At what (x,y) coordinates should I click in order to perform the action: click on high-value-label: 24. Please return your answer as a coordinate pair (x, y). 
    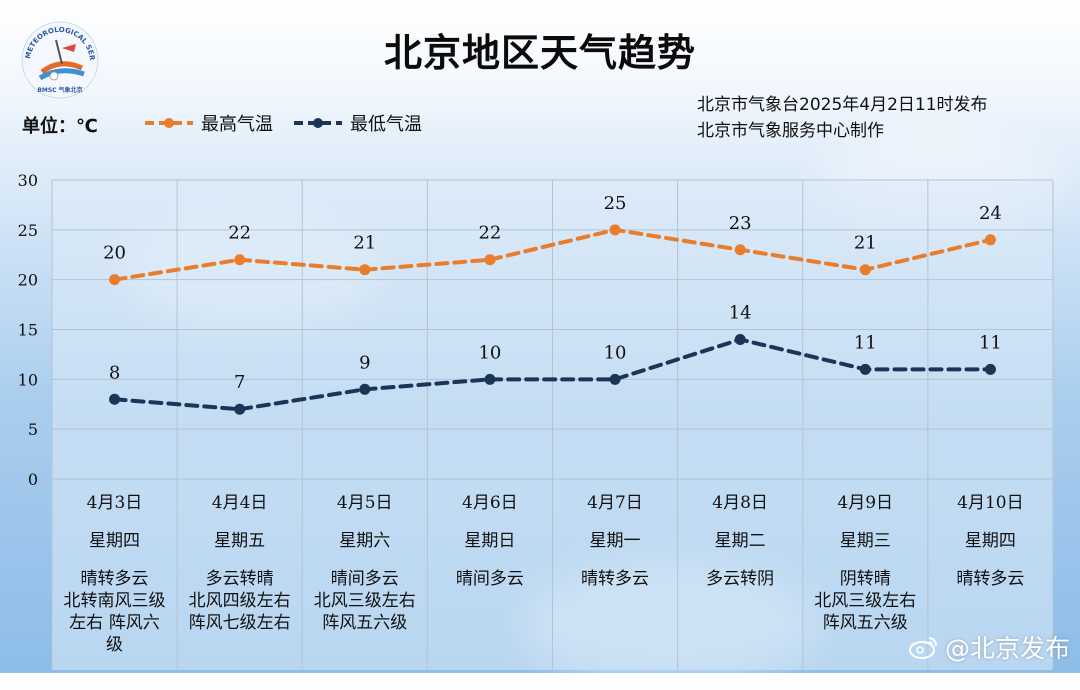
    Looking at the image, I should click on (990, 213).